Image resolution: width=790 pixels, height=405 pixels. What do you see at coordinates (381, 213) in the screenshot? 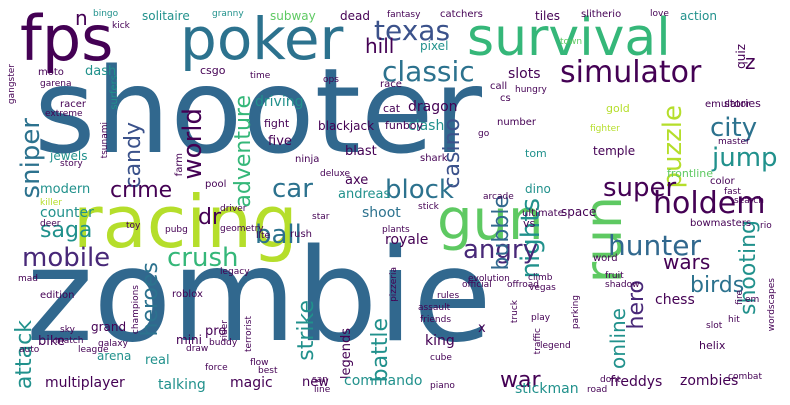
I see `word-shoot: shoot` at bounding box center [381, 213].